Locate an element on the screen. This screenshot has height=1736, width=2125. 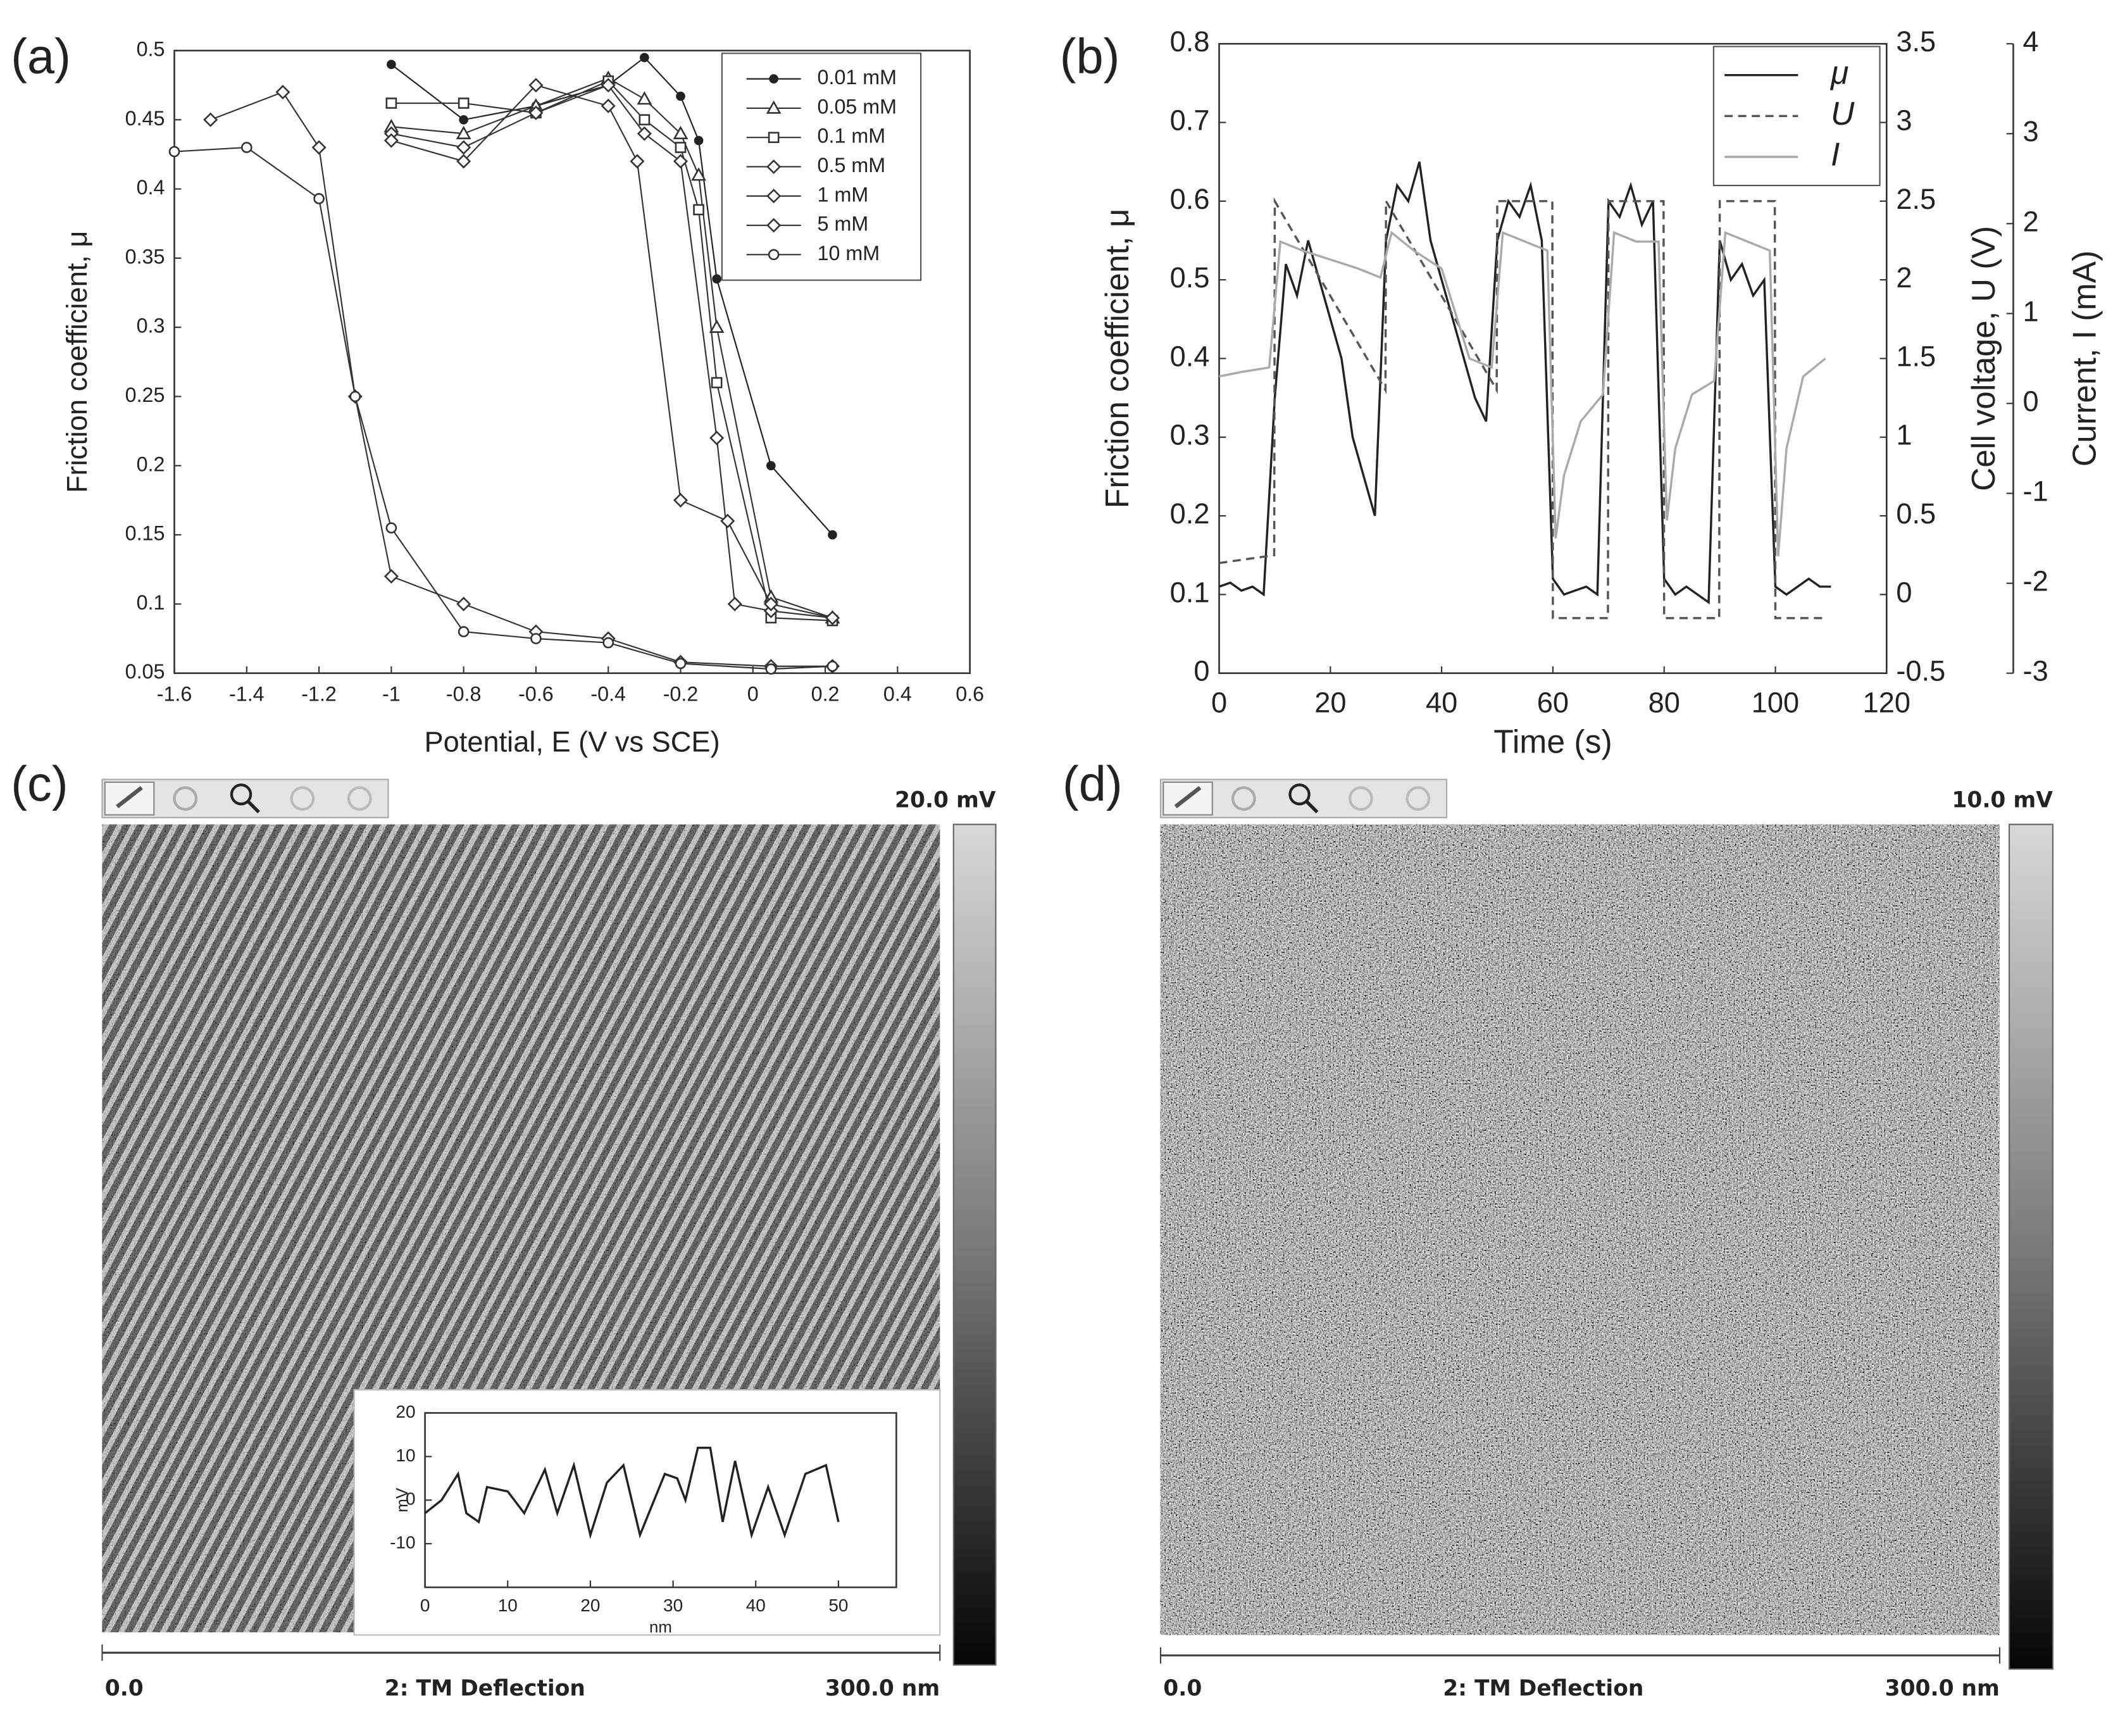
x-tick-label: 40 is located at coordinates (756, 1605).